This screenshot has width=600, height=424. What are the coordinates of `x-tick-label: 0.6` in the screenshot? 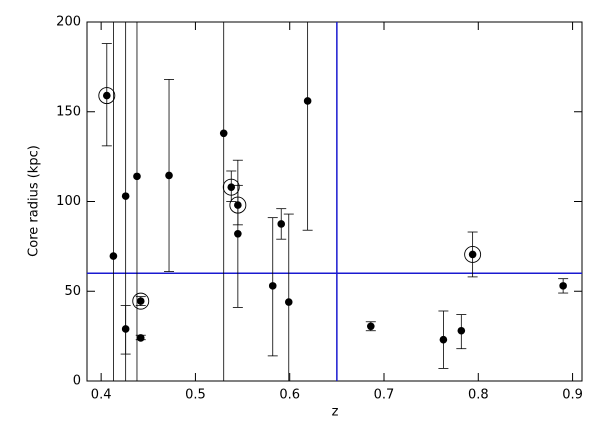 It's located at (289, 395).